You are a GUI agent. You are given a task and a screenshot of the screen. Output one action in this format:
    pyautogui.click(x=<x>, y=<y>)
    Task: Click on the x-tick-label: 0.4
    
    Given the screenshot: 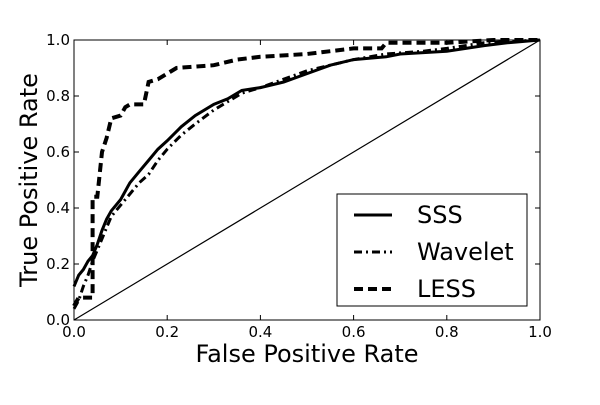 What is the action you would take?
    pyautogui.click(x=260, y=332)
    